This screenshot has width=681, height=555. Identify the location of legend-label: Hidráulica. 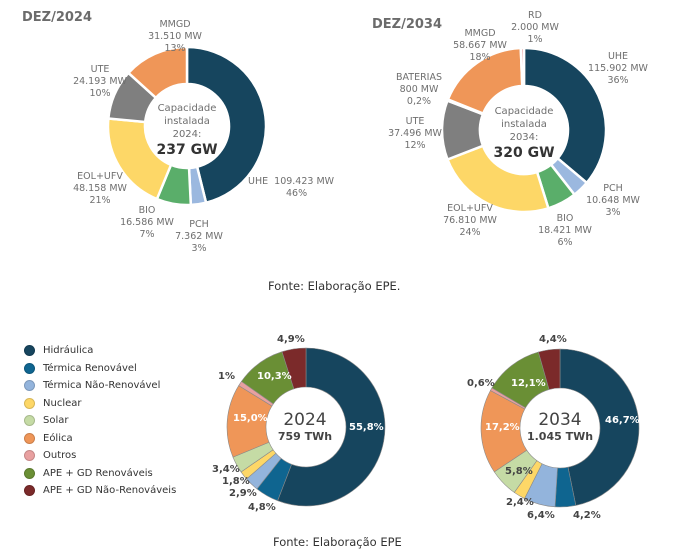
(68, 351).